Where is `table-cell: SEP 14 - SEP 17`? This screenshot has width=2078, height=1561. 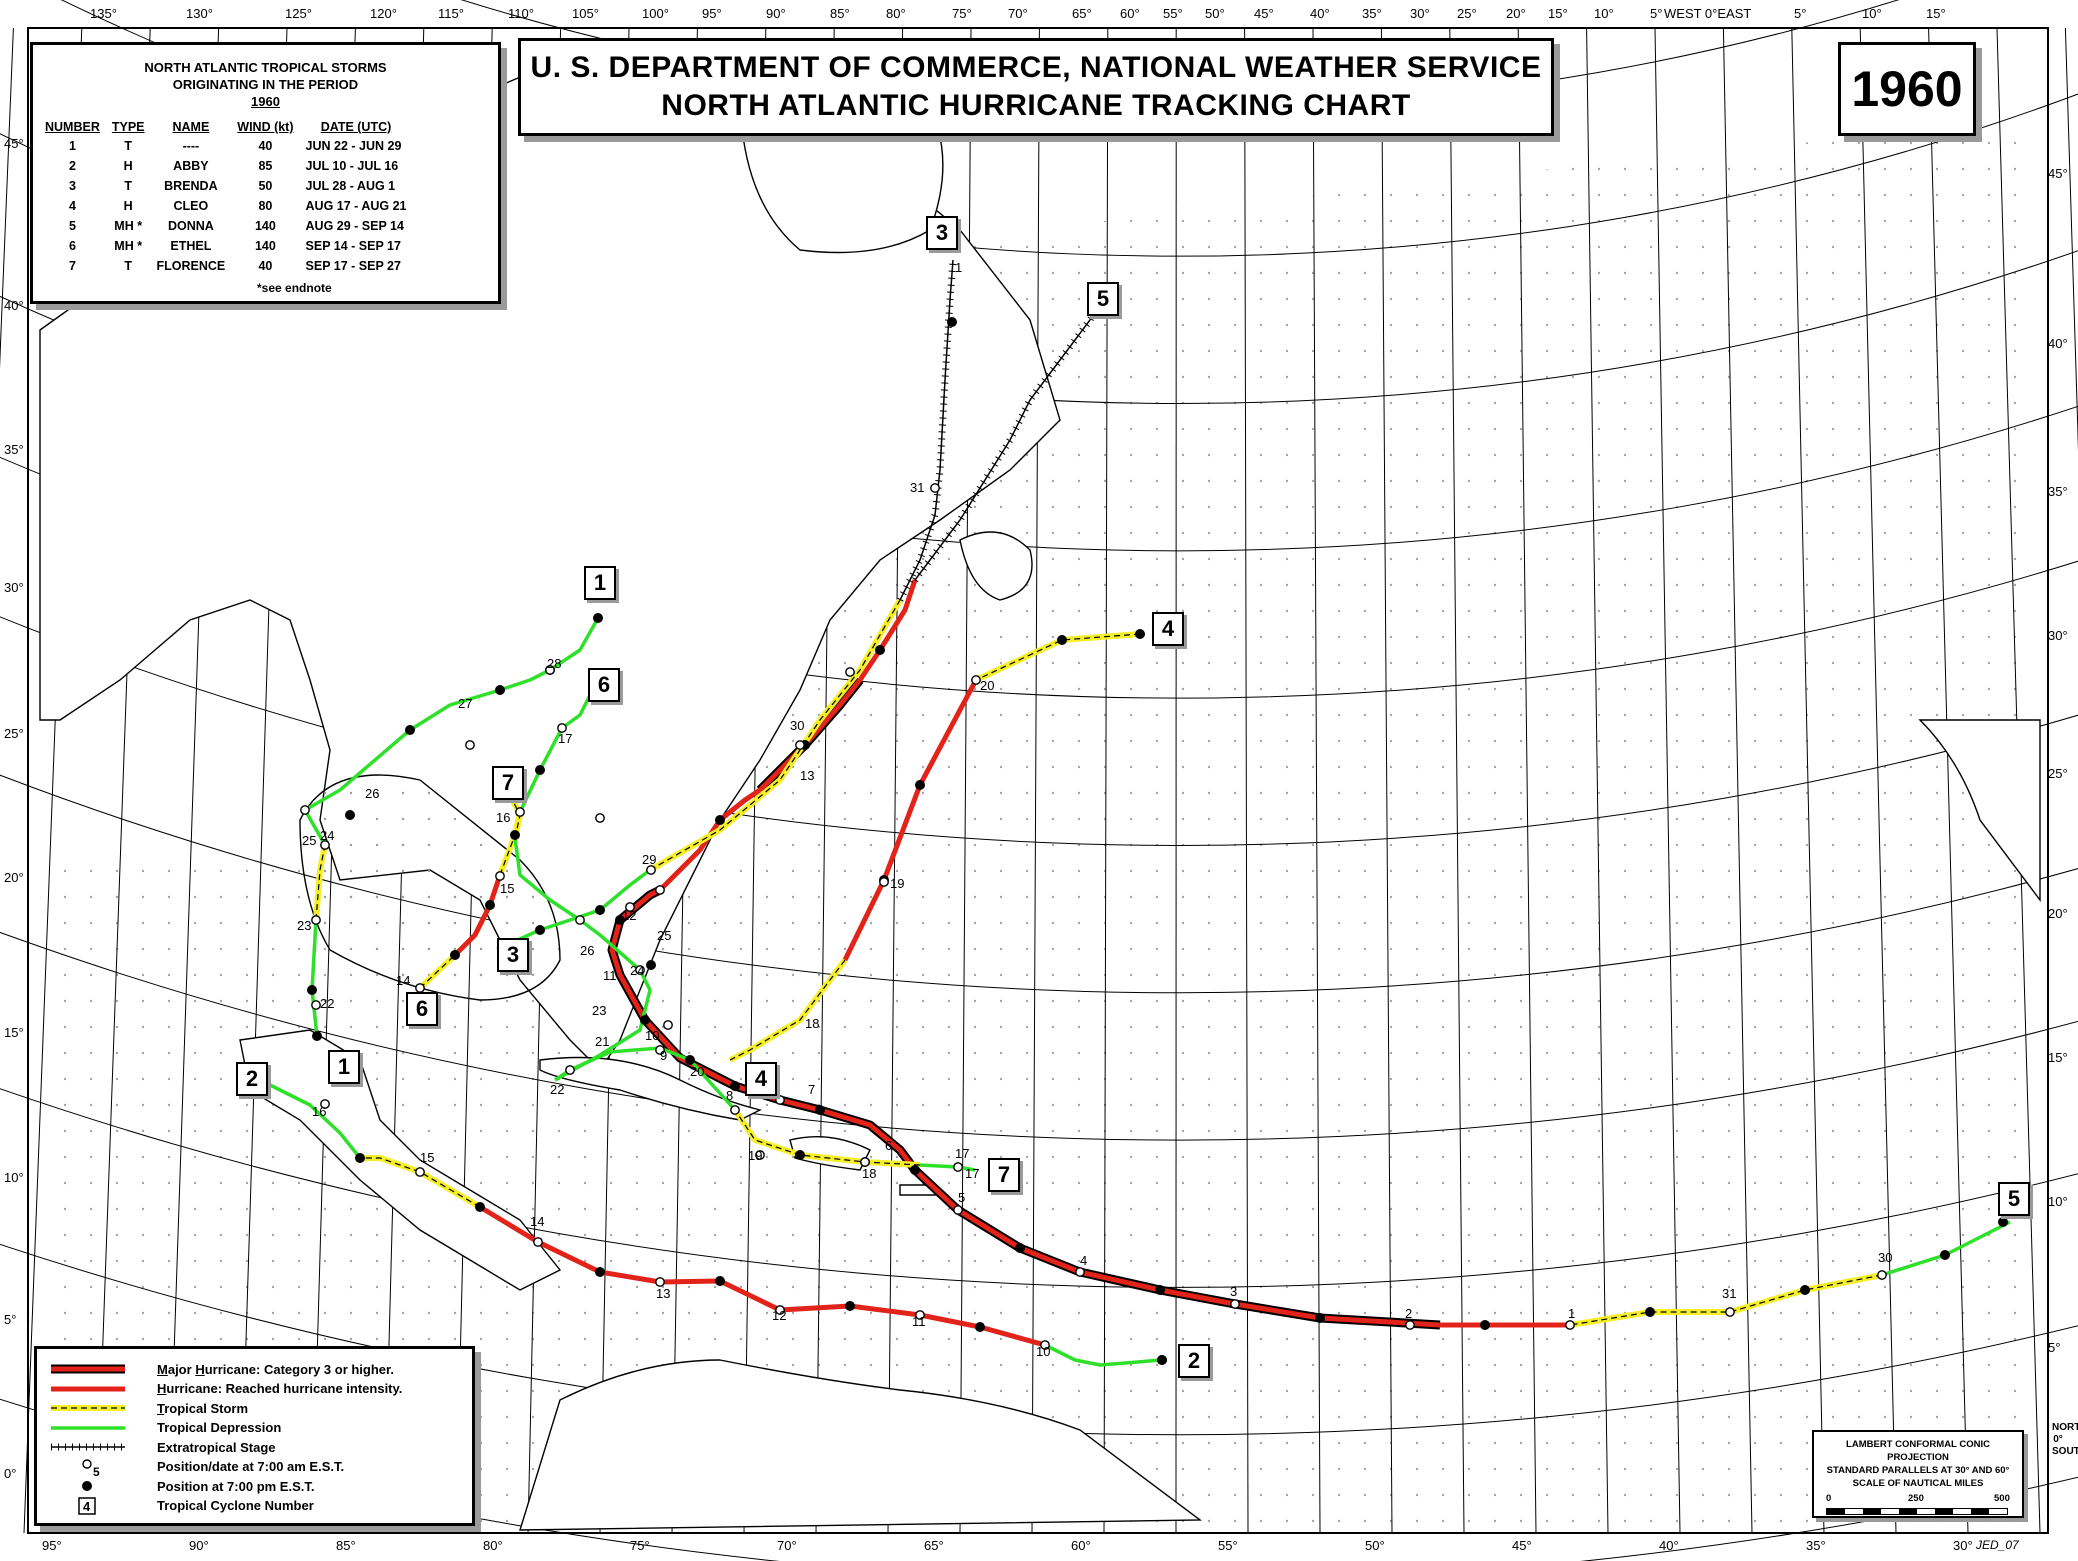 table-cell: SEP 14 - SEP 17 is located at coordinates (353, 246).